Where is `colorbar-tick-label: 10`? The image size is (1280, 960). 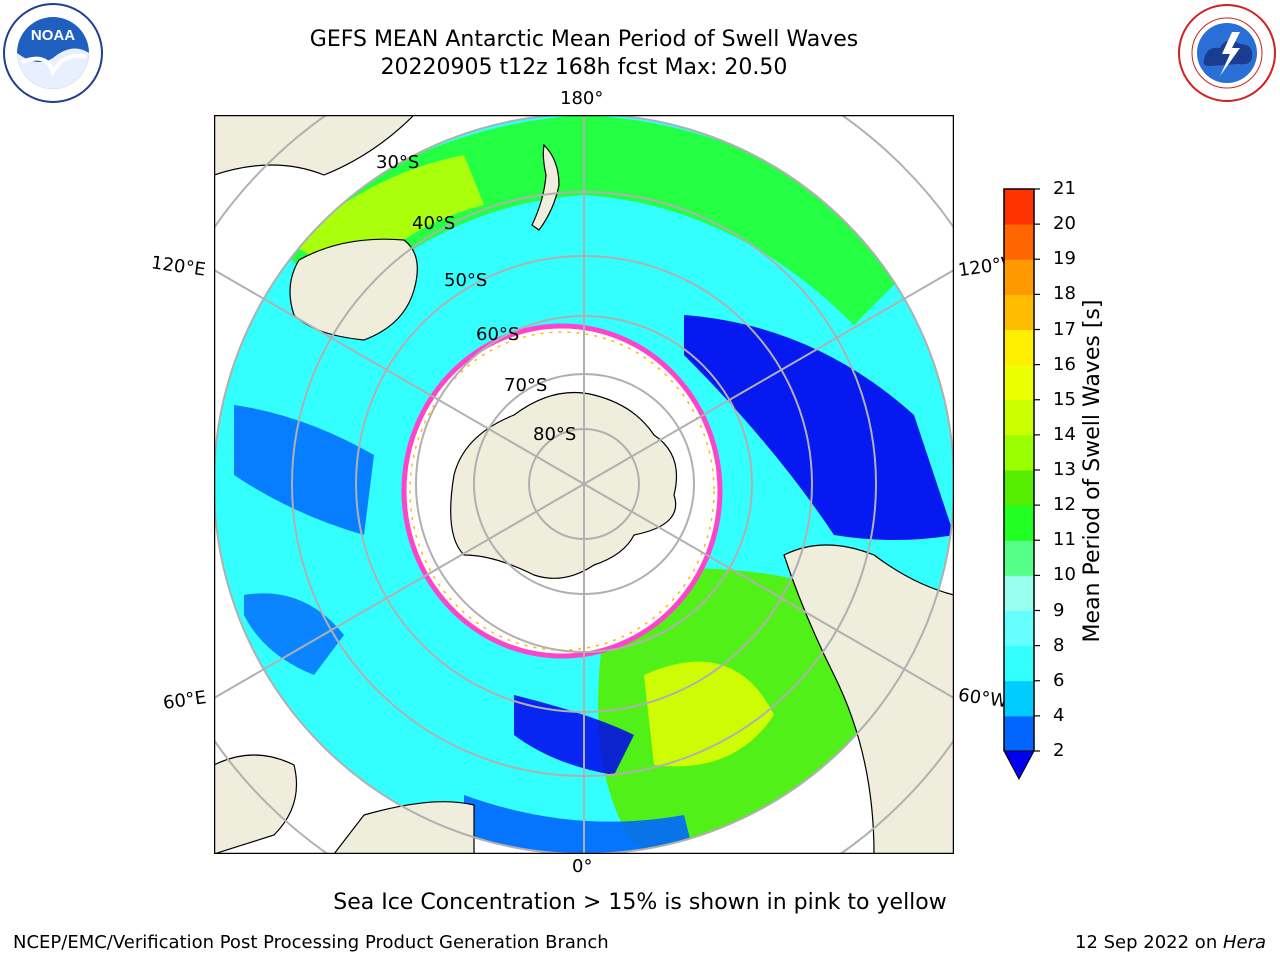 colorbar-tick-label: 10 is located at coordinates (1064, 575).